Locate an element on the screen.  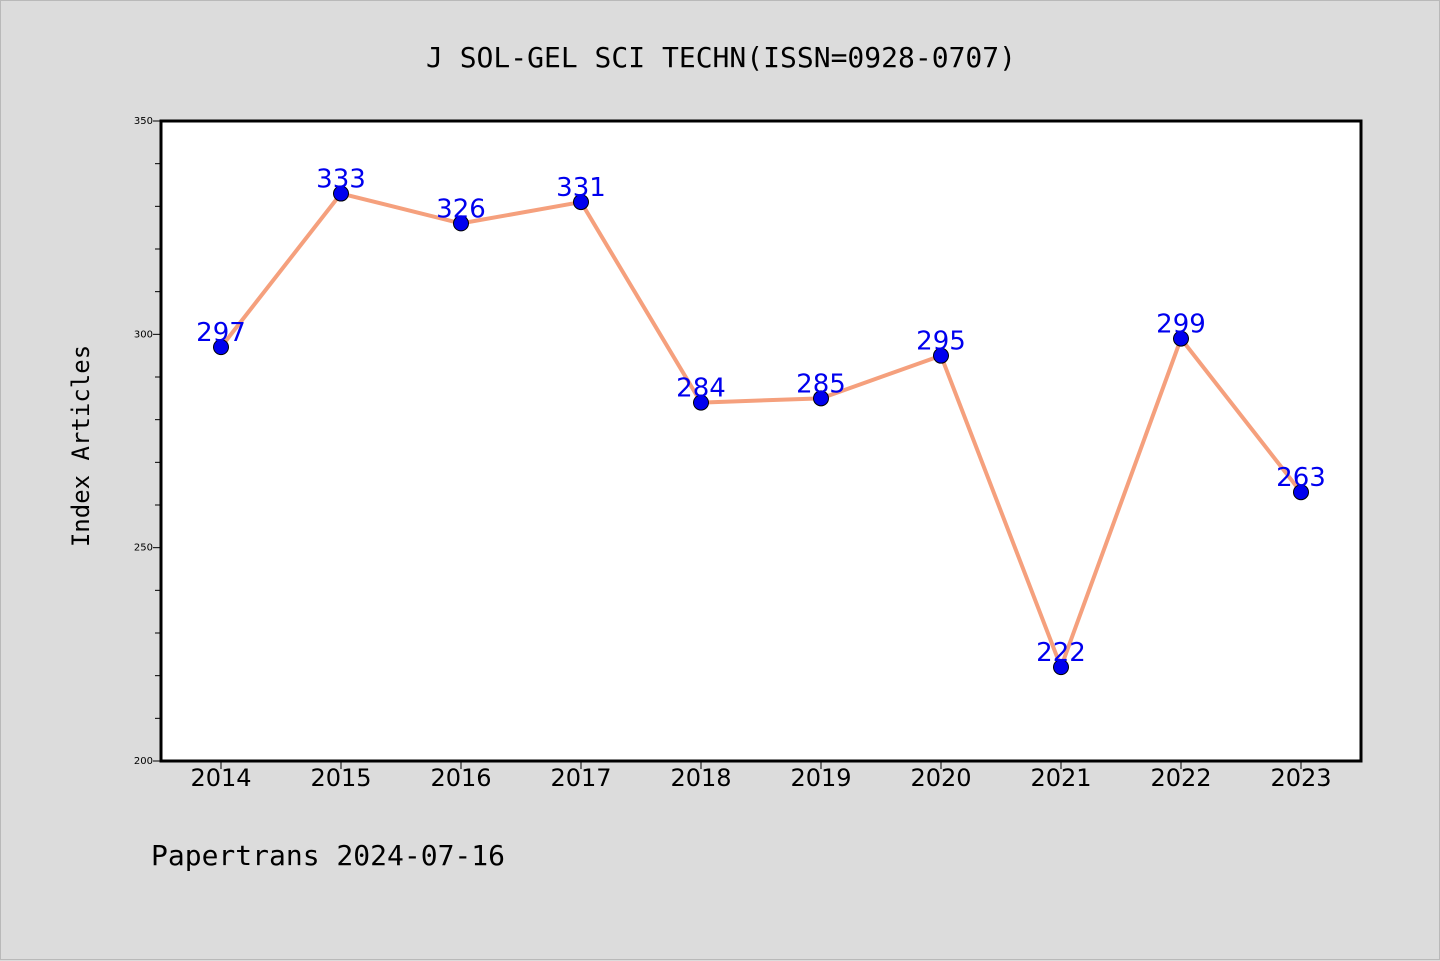
x-tick-label: 2017 is located at coordinates (580, 778).